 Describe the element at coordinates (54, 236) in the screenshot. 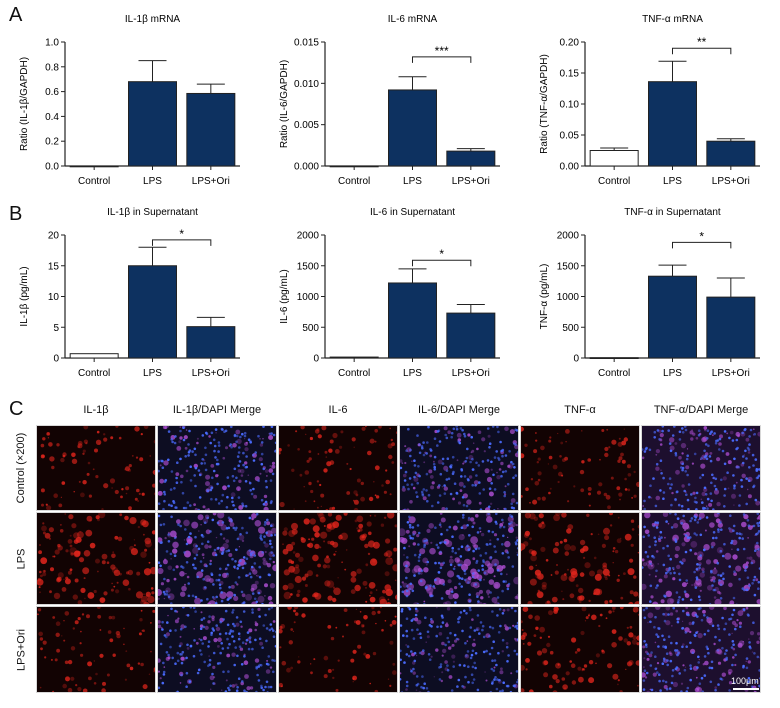

I see `y-tick-label: 20` at that location.